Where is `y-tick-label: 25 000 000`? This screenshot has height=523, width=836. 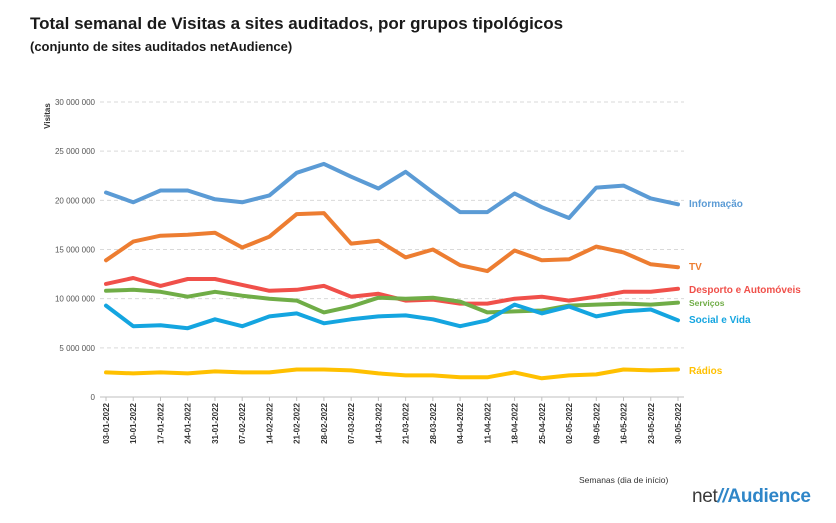 y-tick-label: 25 000 000 is located at coordinates (75, 151).